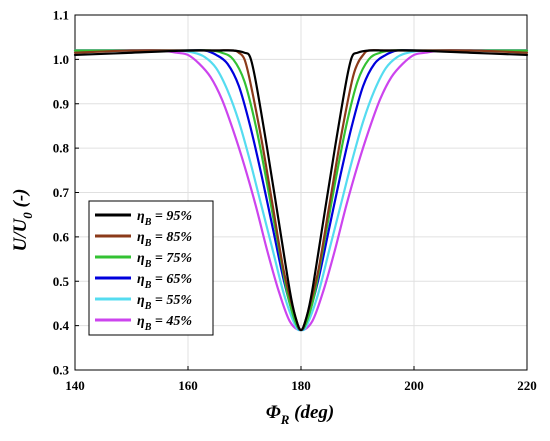 The width and height of the screenshot is (550, 441). Describe the element at coordinates (61, 59) in the screenshot. I see `y-tick-label: 1.0` at that location.